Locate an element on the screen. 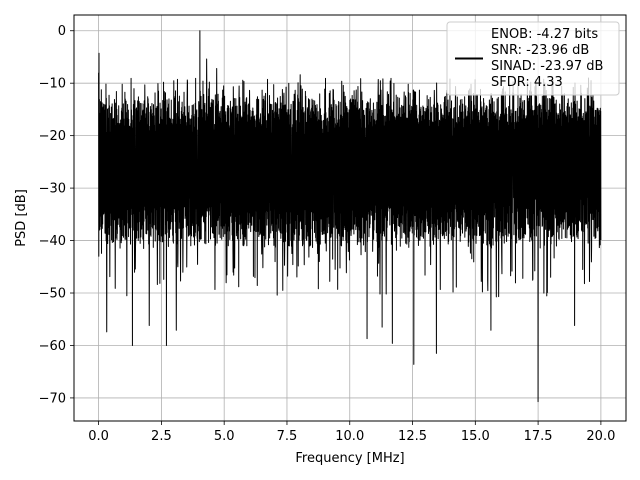  y-tick-label: −20 is located at coordinates (52, 136).